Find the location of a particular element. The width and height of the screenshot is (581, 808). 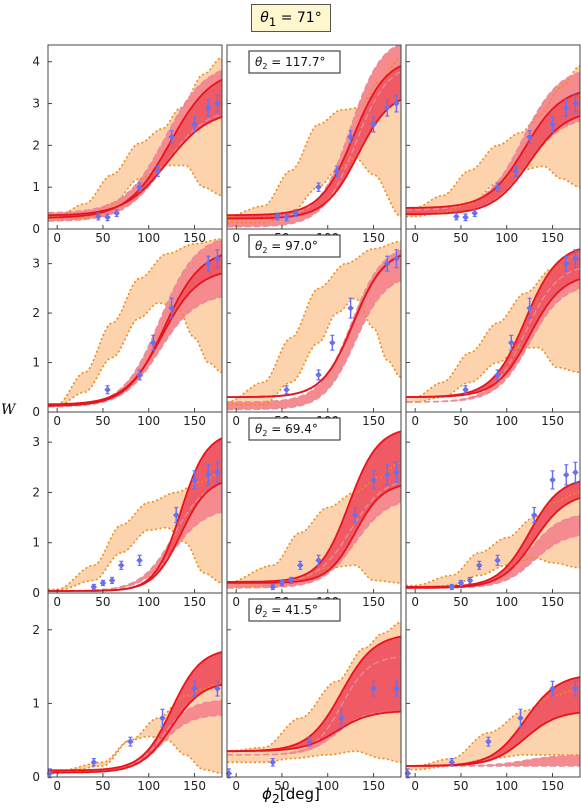

theta2-box is located at coordinates (294, 246).